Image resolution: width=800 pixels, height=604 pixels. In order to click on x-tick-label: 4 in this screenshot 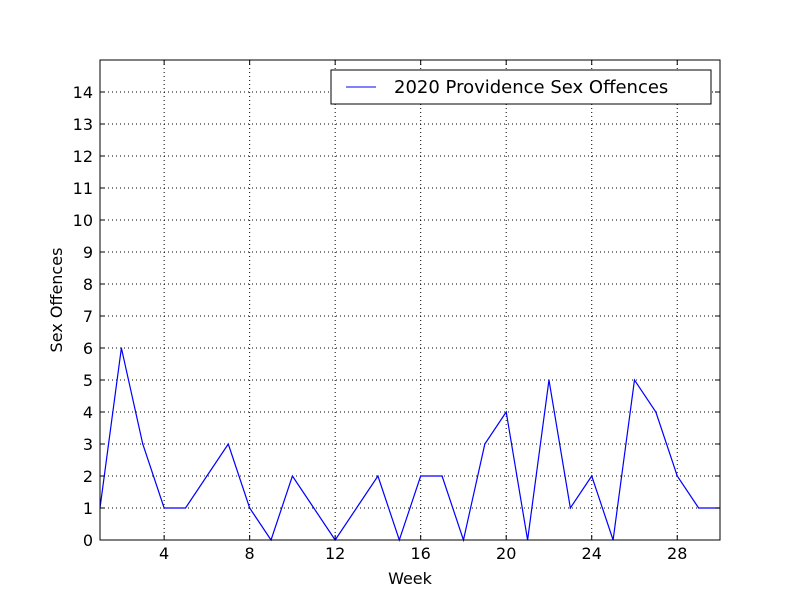, I will do `click(164, 553)`.